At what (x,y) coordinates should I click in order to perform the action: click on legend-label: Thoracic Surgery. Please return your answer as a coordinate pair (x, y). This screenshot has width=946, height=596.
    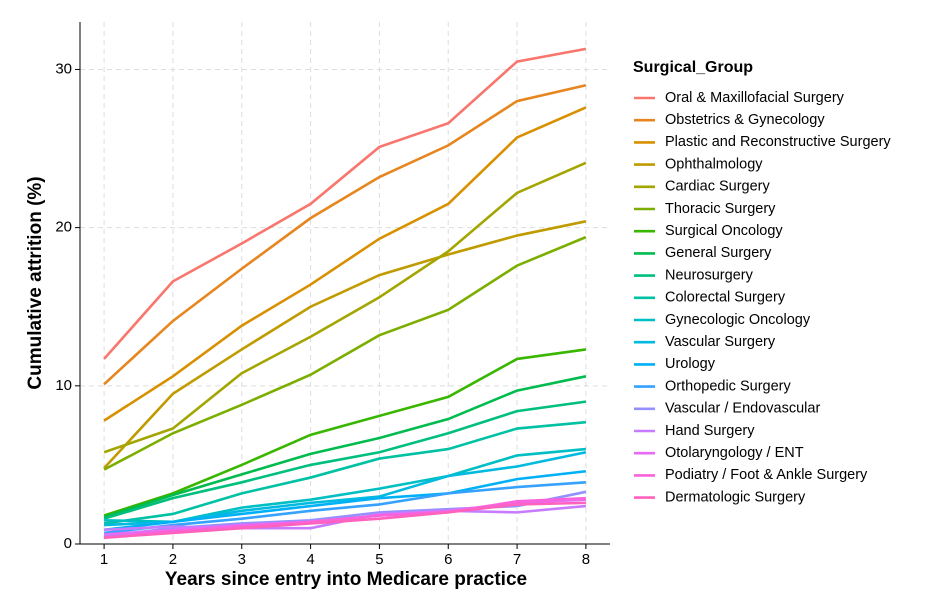
    Looking at the image, I should click on (720, 209).